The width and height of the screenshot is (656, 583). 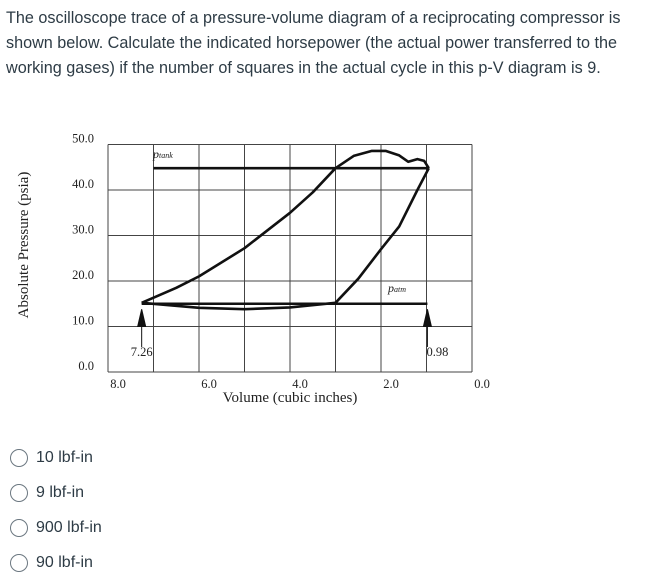 I want to click on option-10-lbf-in: 10 lbf-in, so click(x=56, y=457).